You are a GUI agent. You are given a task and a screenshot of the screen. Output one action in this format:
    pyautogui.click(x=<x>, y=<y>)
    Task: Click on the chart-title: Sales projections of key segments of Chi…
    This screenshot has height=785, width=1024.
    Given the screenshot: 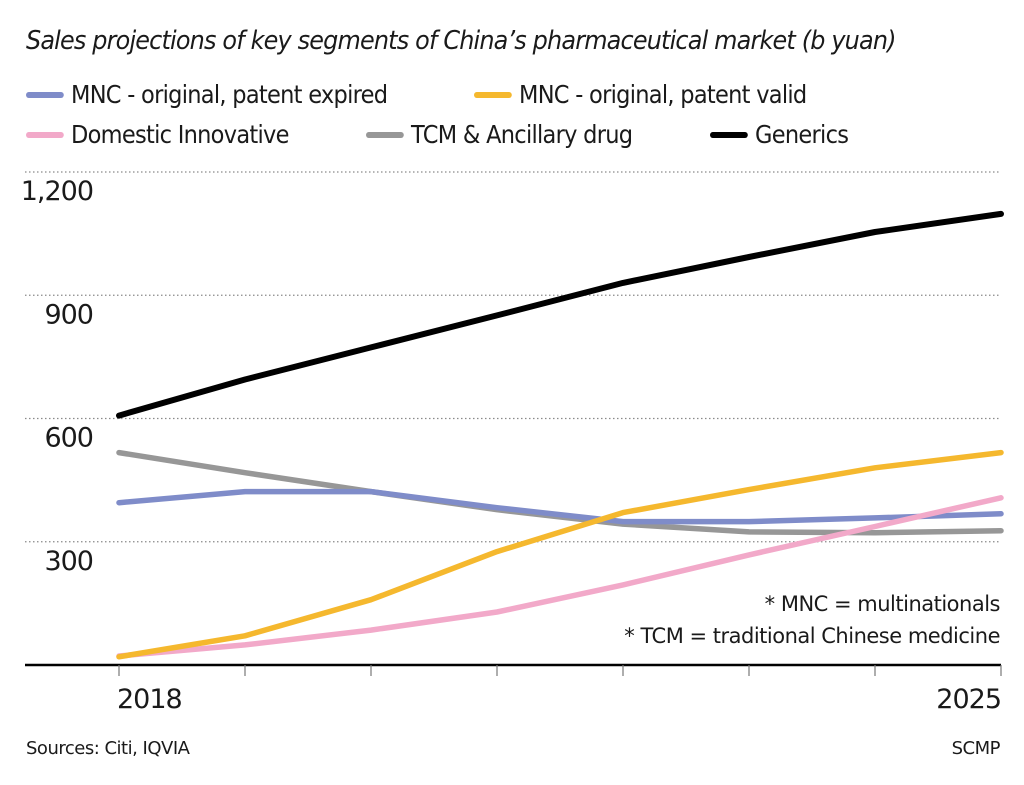 What is the action you would take?
    pyautogui.click(x=461, y=41)
    